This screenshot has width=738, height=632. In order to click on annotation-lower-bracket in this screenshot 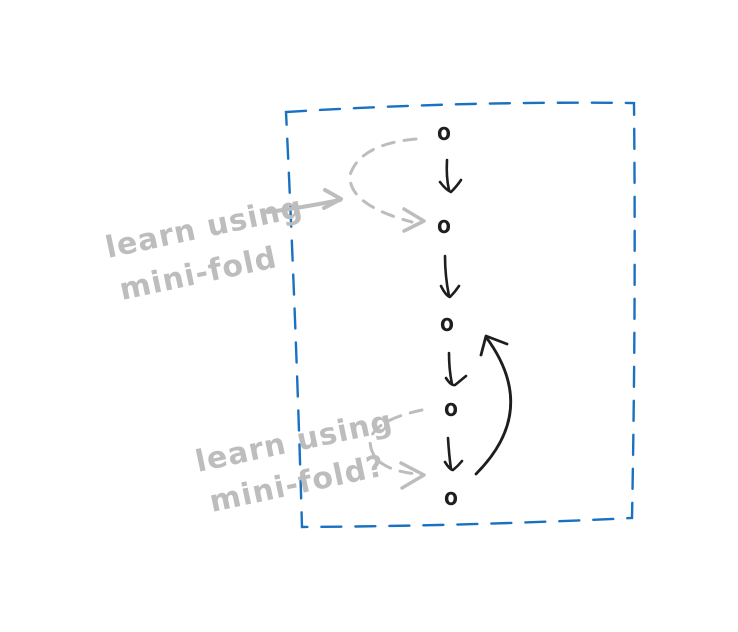, I will do `click(396, 442)`.